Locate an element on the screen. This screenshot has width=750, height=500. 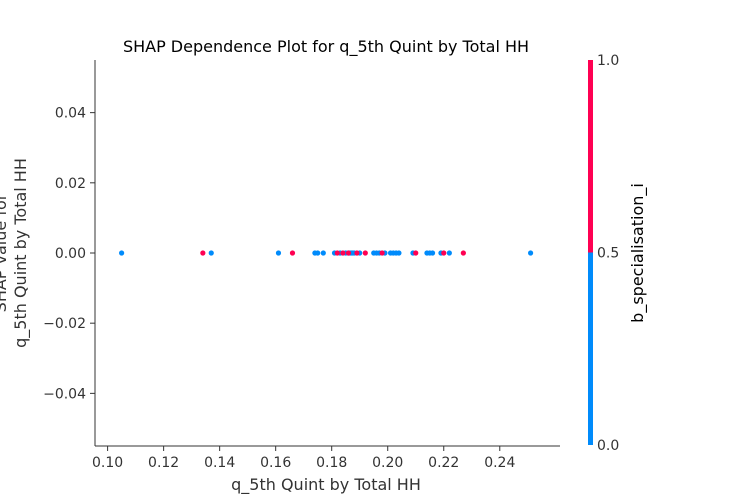
y-tick-label: −0.02 is located at coordinates (64, 324).